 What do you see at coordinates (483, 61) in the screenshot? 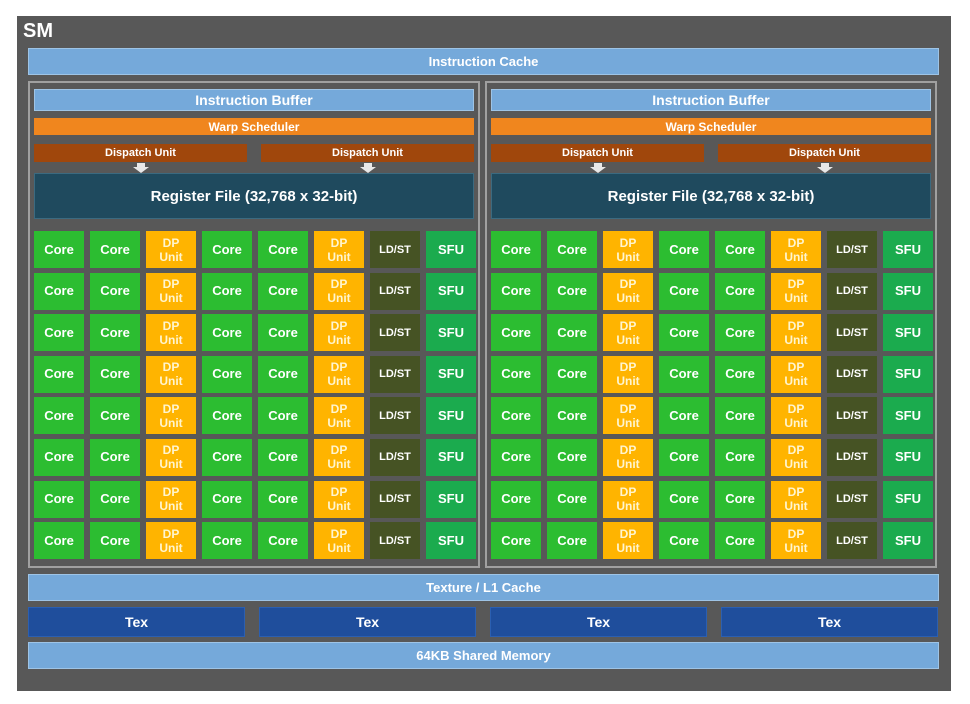
I see `instruction-cache: Instruction Cache` at bounding box center [483, 61].